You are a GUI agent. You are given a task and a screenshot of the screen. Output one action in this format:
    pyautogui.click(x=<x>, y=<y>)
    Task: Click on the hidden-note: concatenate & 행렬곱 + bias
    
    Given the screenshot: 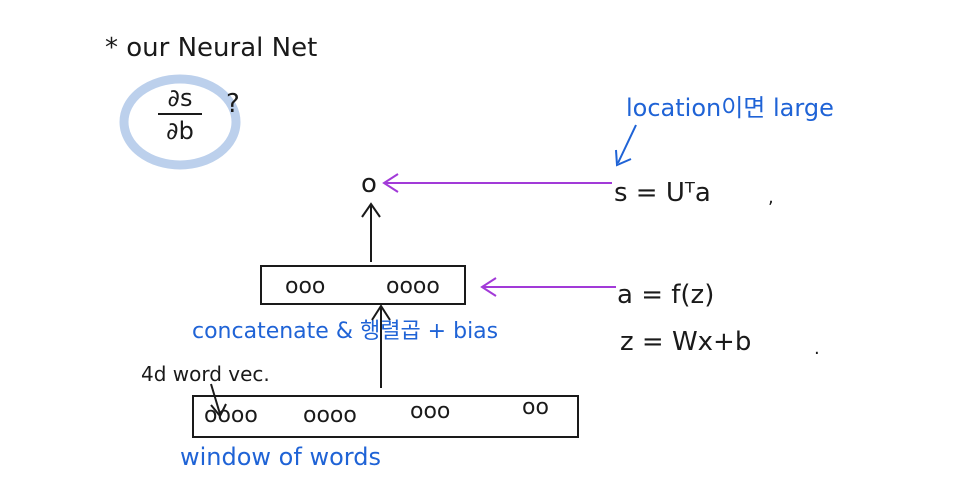 What is the action you would take?
    pyautogui.click(x=345, y=331)
    